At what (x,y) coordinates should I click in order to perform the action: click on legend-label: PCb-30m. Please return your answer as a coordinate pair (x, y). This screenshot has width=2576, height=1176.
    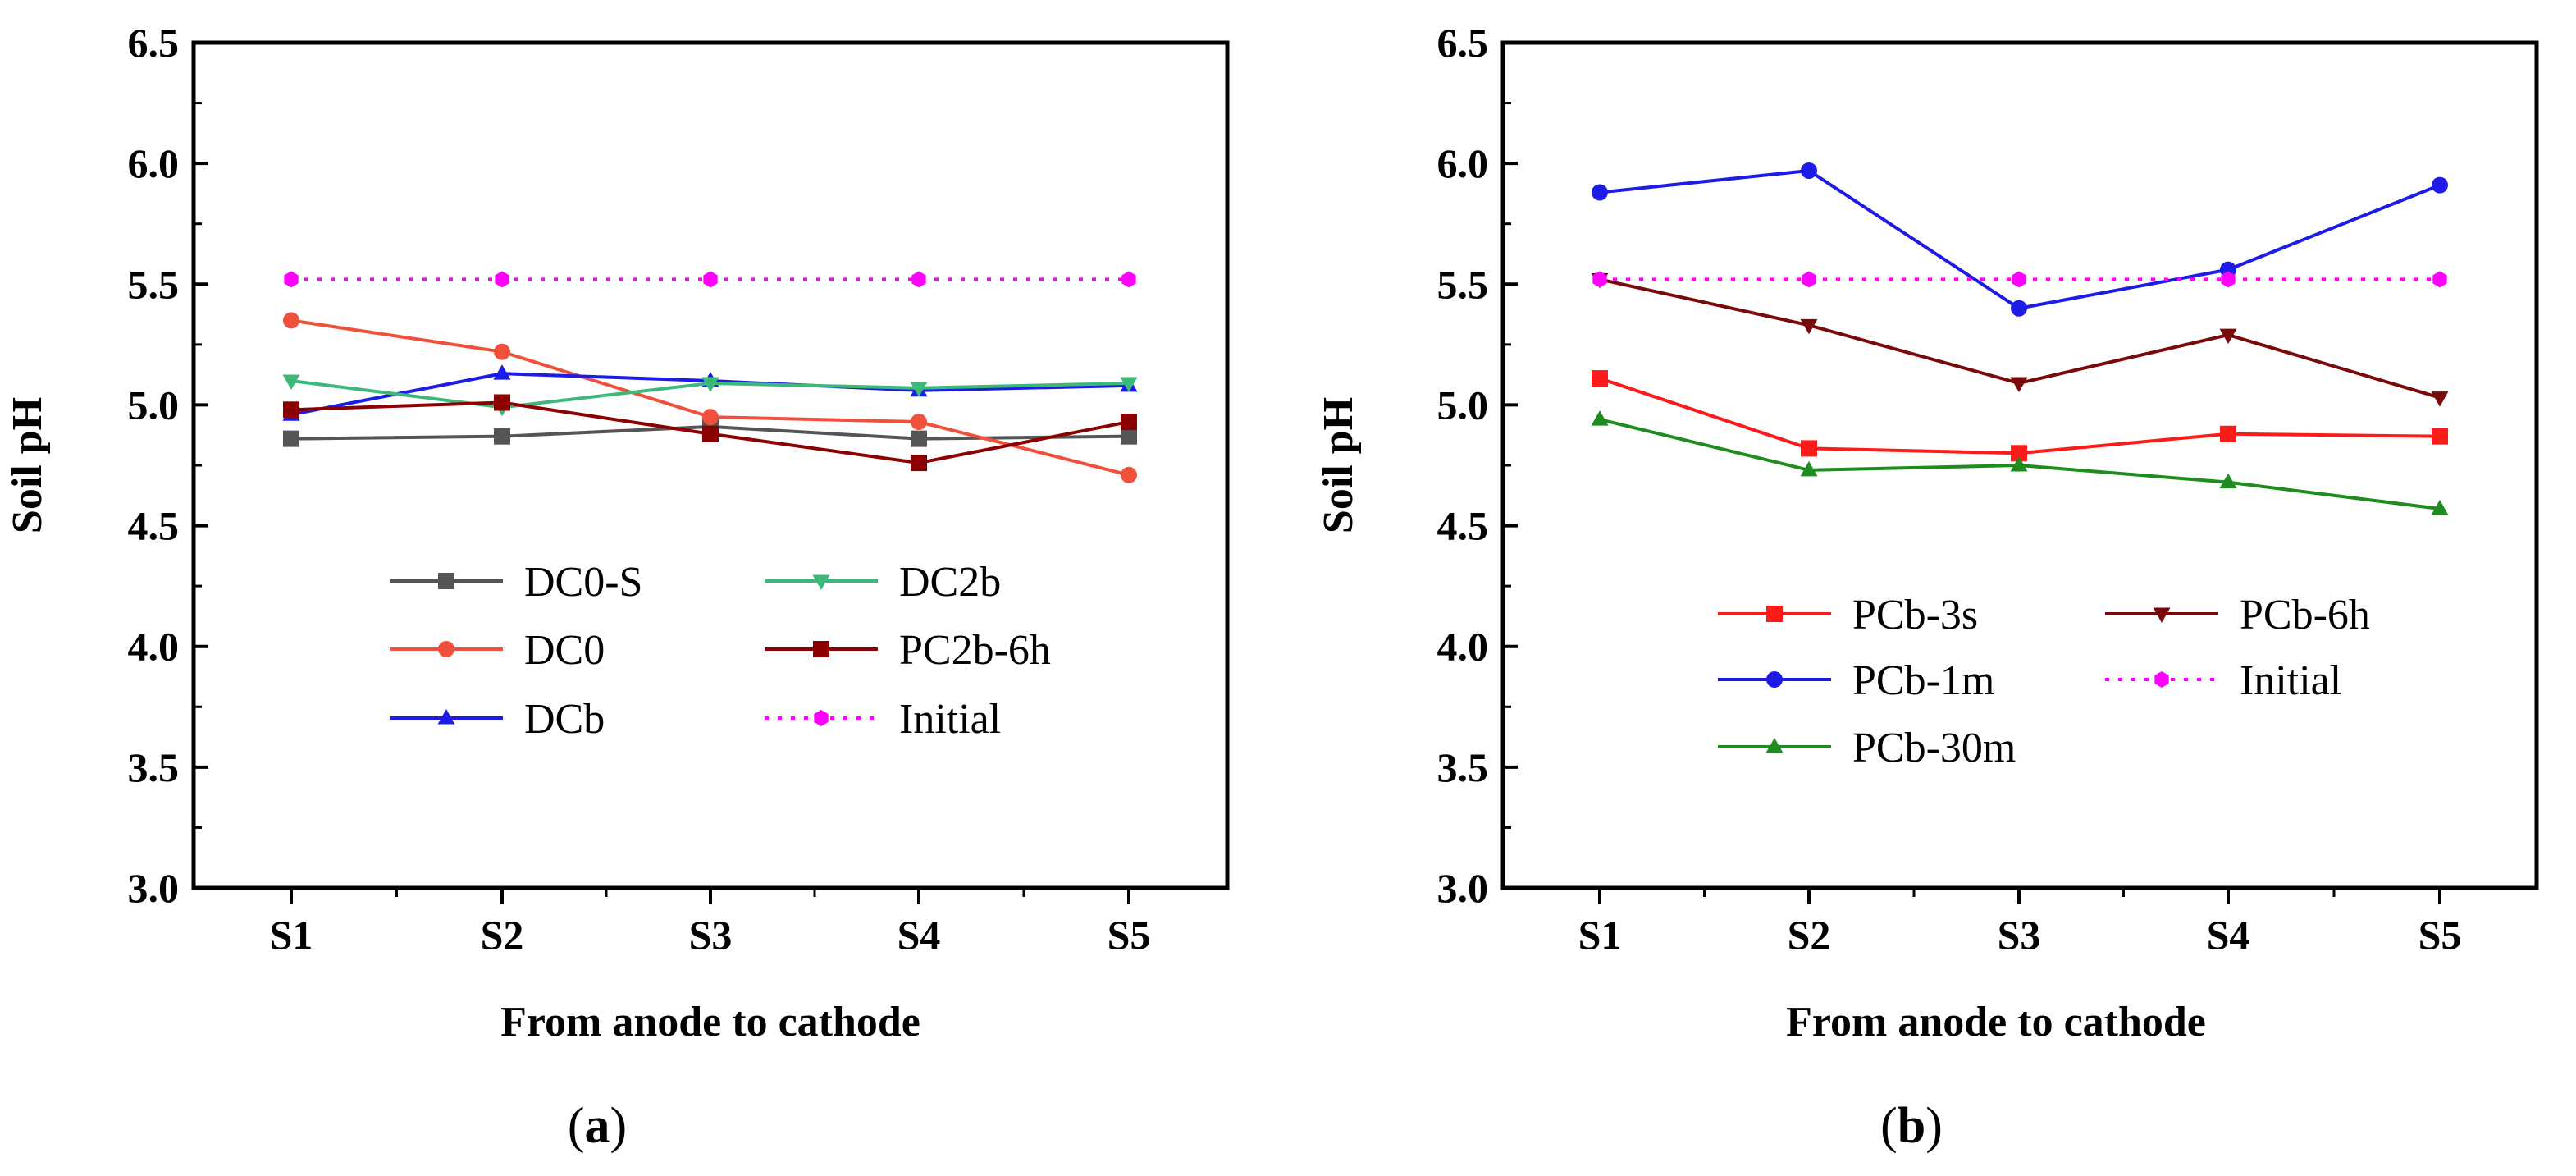
    Looking at the image, I should click on (1934, 748).